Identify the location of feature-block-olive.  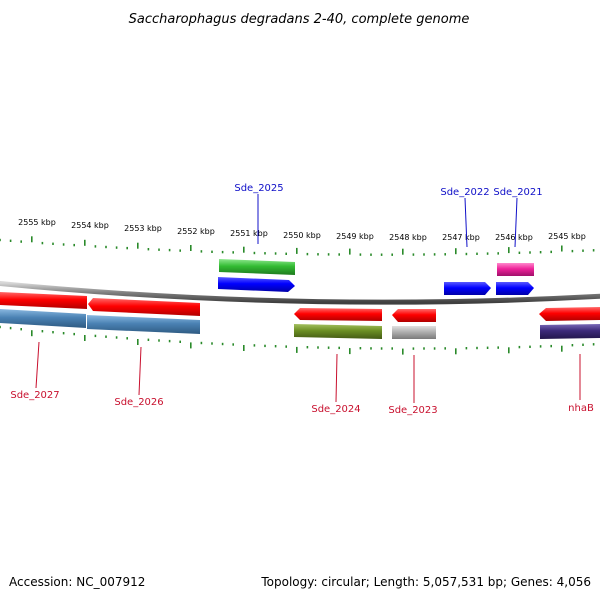
(338, 331).